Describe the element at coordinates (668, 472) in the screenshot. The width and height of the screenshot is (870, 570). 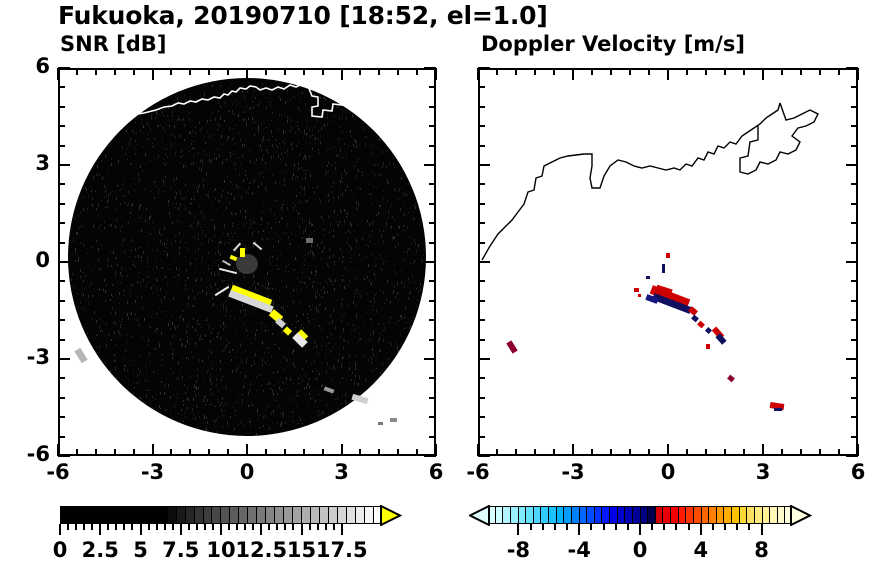
I see `doppler-x-tick-label: 0` at that location.